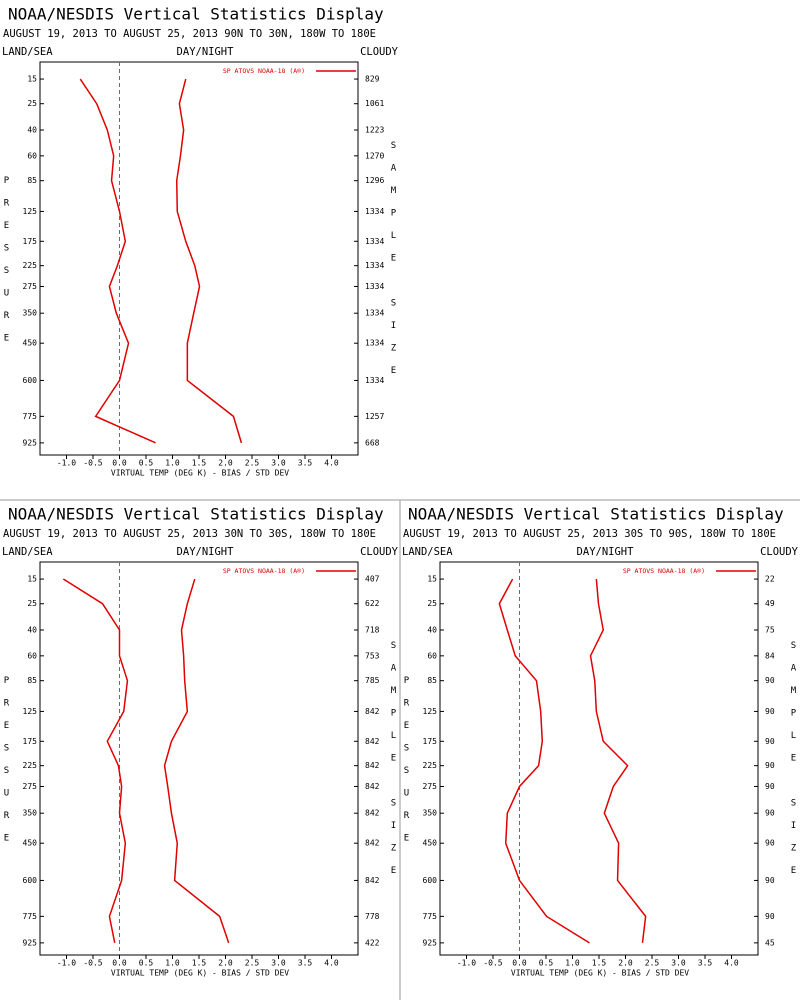 The width and height of the screenshot is (800, 1000). Describe the element at coordinates (92, 463) in the screenshot. I see `x-tick-label: -0.5` at that location.